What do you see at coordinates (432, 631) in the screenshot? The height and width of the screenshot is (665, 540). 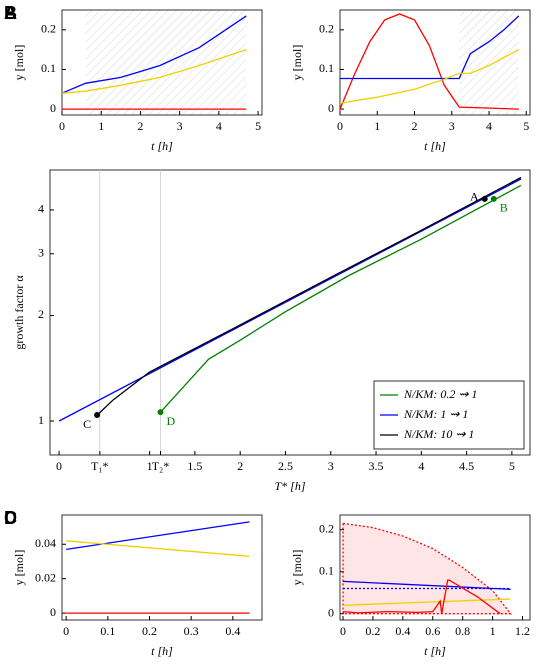 I see `x-tick-label: 0.6` at bounding box center [432, 631].